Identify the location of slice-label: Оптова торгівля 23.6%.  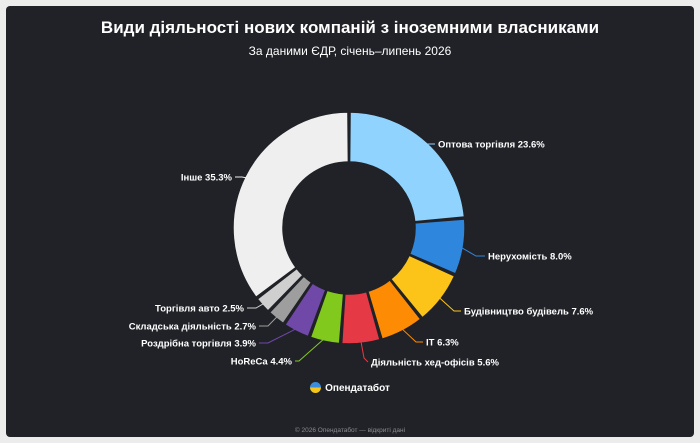
(491, 145).